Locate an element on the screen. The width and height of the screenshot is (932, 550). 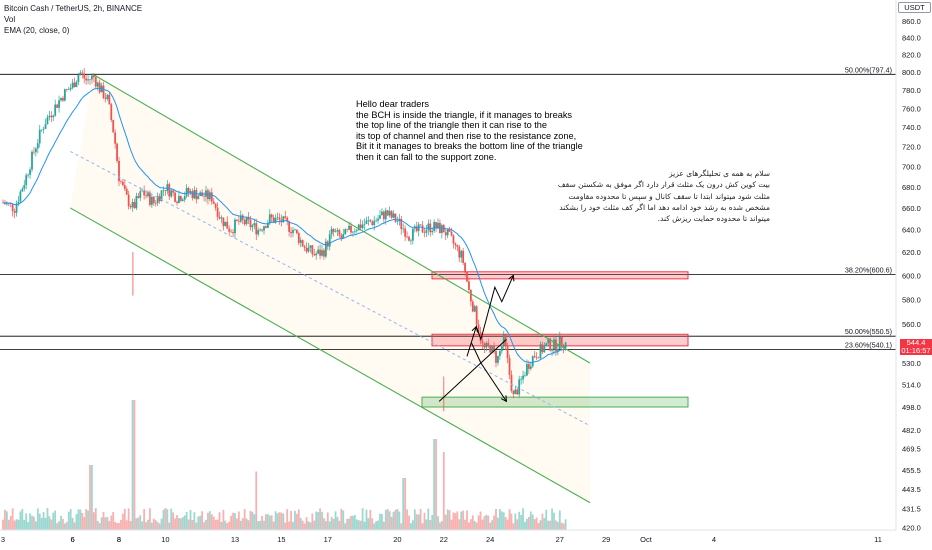
last-price: 544.4 is located at coordinates (916, 342).